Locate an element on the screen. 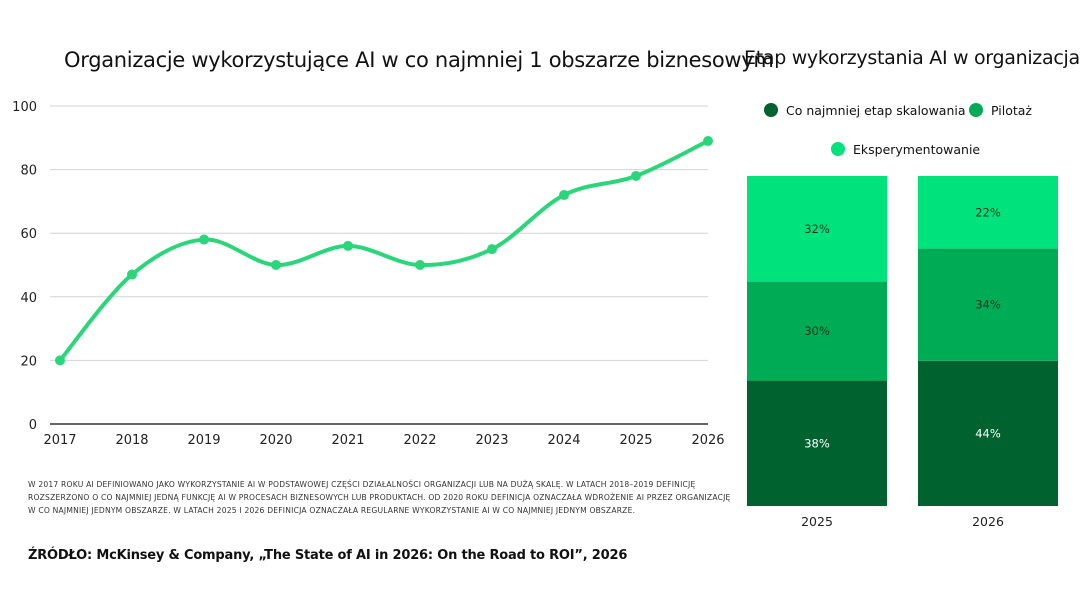 The height and width of the screenshot is (600, 1080). y-tick-label: 40 is located at coordinates (28, 298).